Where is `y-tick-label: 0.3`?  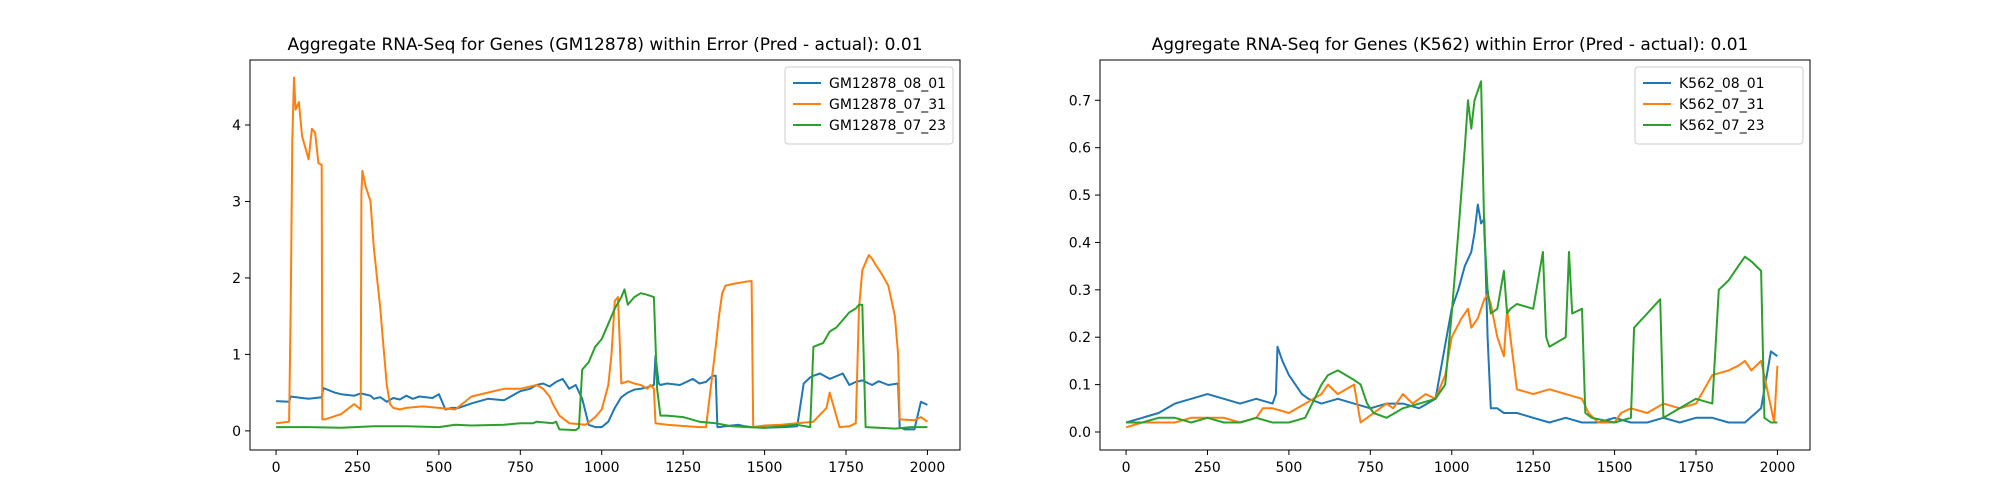 y-tick-label: 0.3 is located at coordinates (1080, 291).